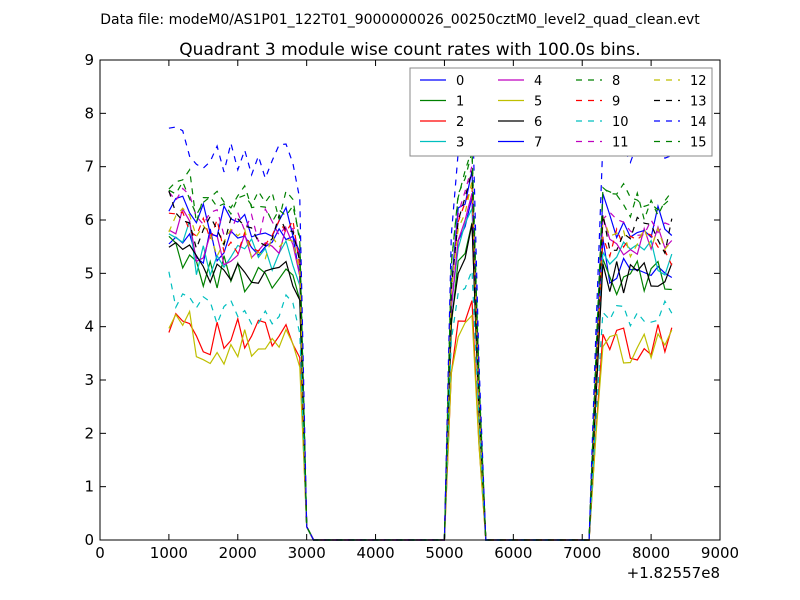 This screenshot has width=800, height=600. What do you see at coordinates (651, 553) in the screenshot?
I see `x-tick-label: 8000` at bounding box center [651, 553].